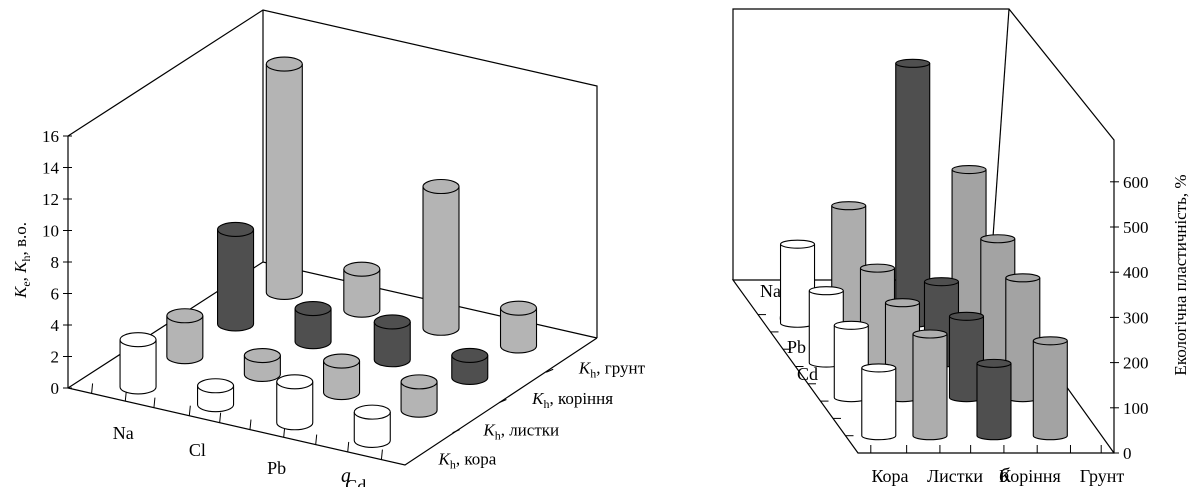 The height and width of the screenshot is (487, 1199). I want to click on series-label: Kh, грунт, so click(612, 370).